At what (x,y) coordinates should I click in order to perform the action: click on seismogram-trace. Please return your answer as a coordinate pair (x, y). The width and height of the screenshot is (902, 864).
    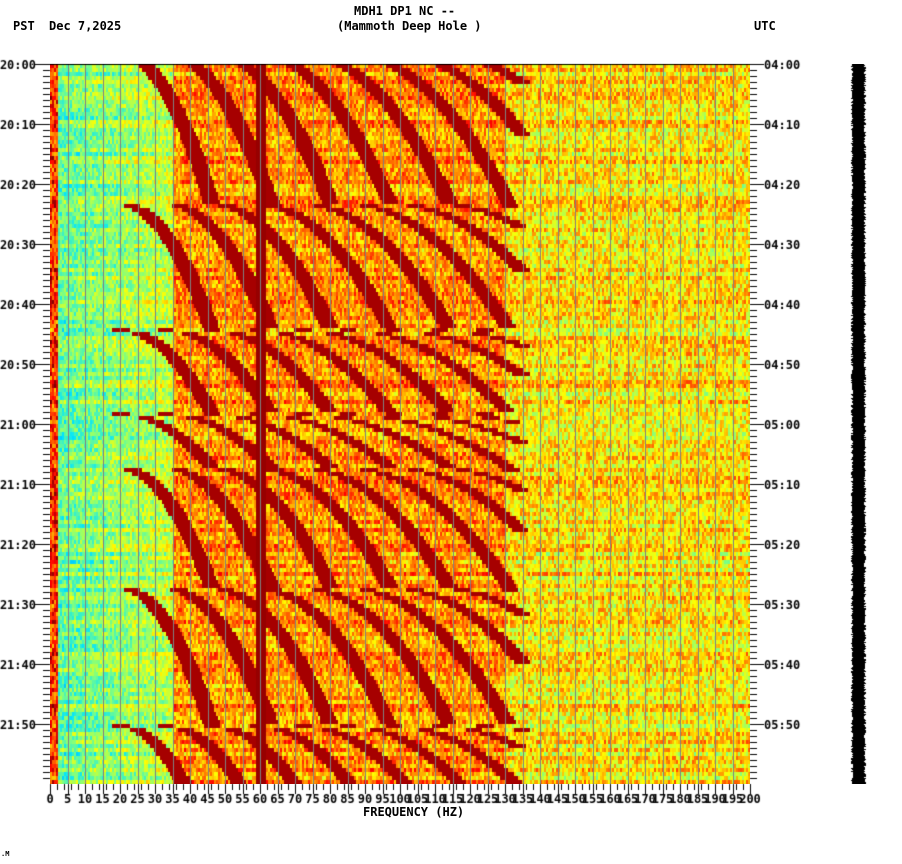
    Looking at the image, I should click on (859, 424).